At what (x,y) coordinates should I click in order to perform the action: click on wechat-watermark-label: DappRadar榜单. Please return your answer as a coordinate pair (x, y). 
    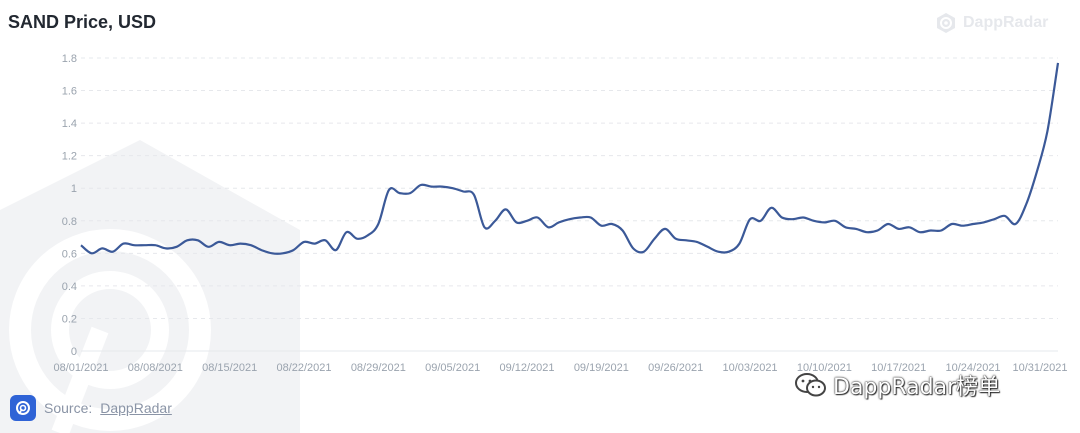
    Looking at the image, I should click on (917, 387).